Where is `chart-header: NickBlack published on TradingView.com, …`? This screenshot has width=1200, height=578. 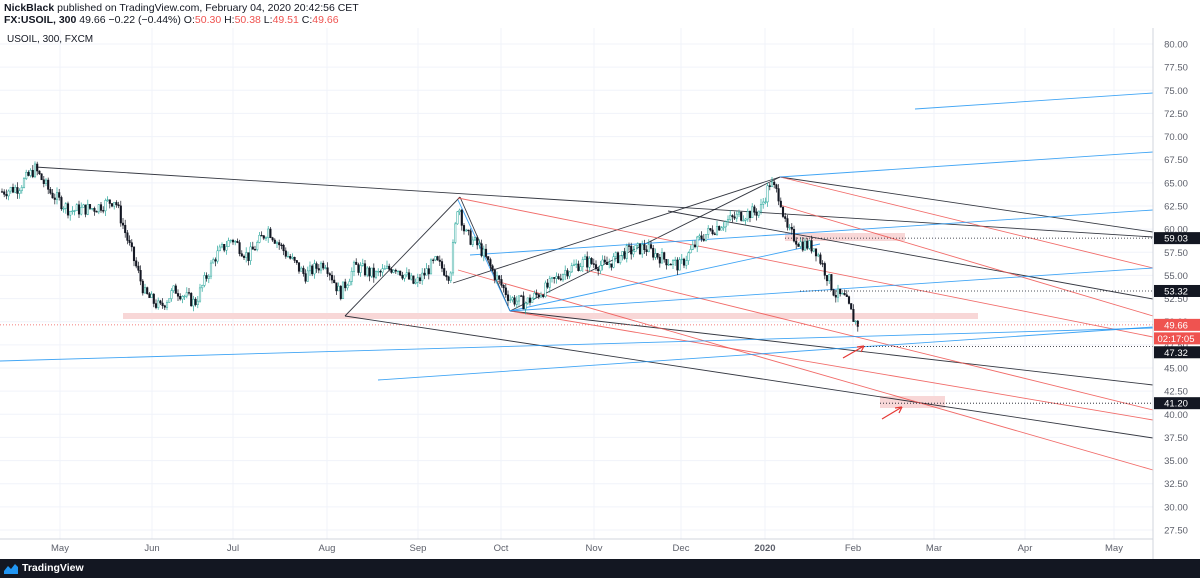
chart-header: NickBlack published on TradingView.com, … is located at coordinates (600, 14).